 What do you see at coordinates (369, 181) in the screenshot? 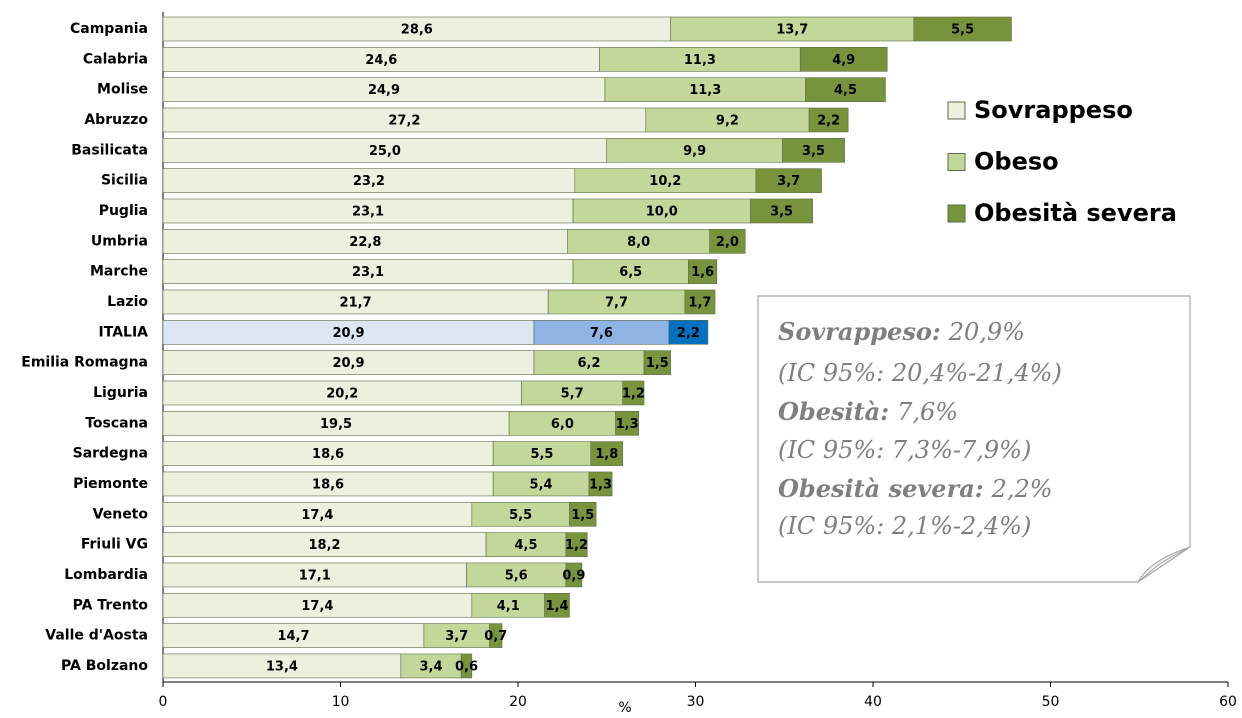
I see `value-label: 23,2` at bounding box center [369, 181].